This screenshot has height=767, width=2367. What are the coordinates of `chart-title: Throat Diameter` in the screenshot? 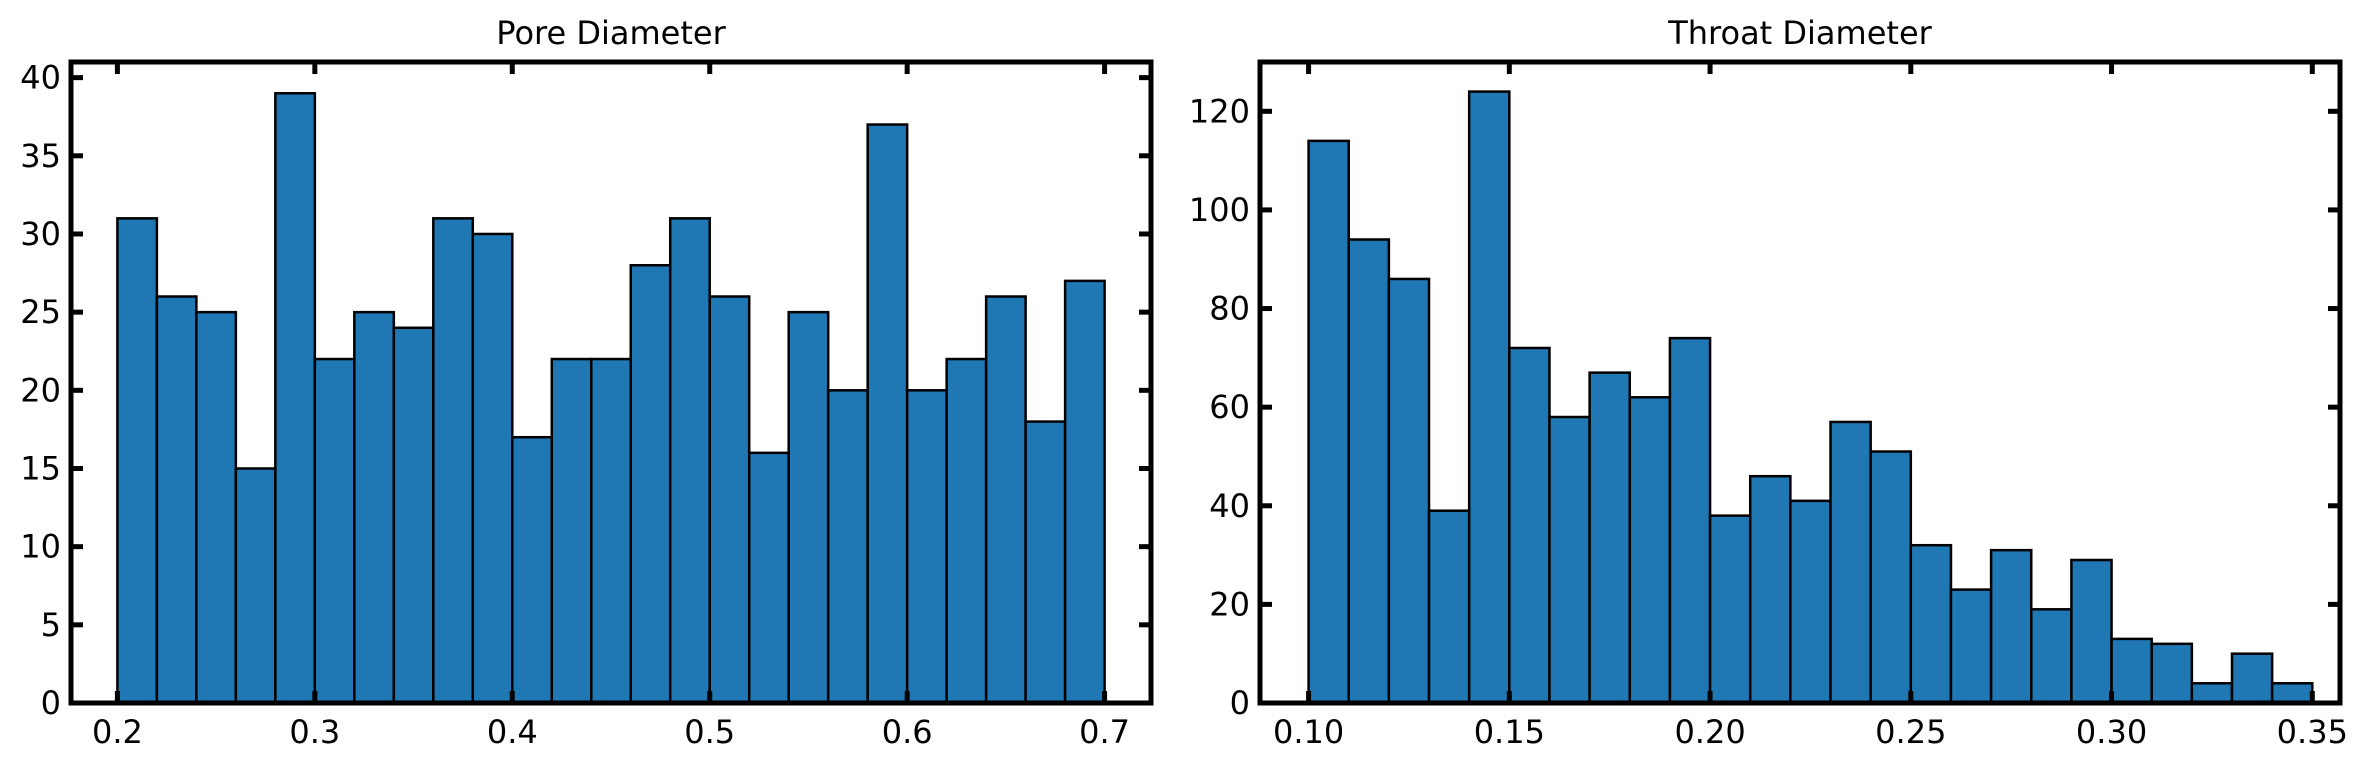 It's located at (1799, 33).